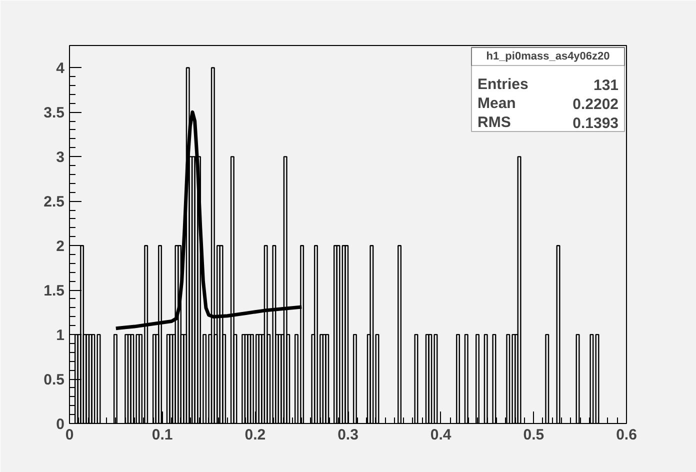 This screenshot has width=696, height=472. Describe the element at coordinates (503, 84) in the screenshot. I see `annotation: Entries` at that location.